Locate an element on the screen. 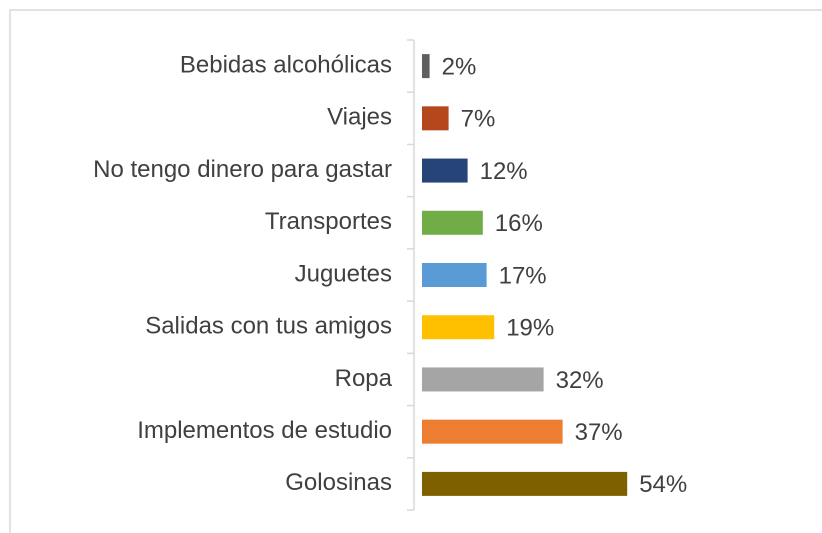 The height and width of the screenshot is (533, 822). value-label: 37% is located at coordinates (599, 432).